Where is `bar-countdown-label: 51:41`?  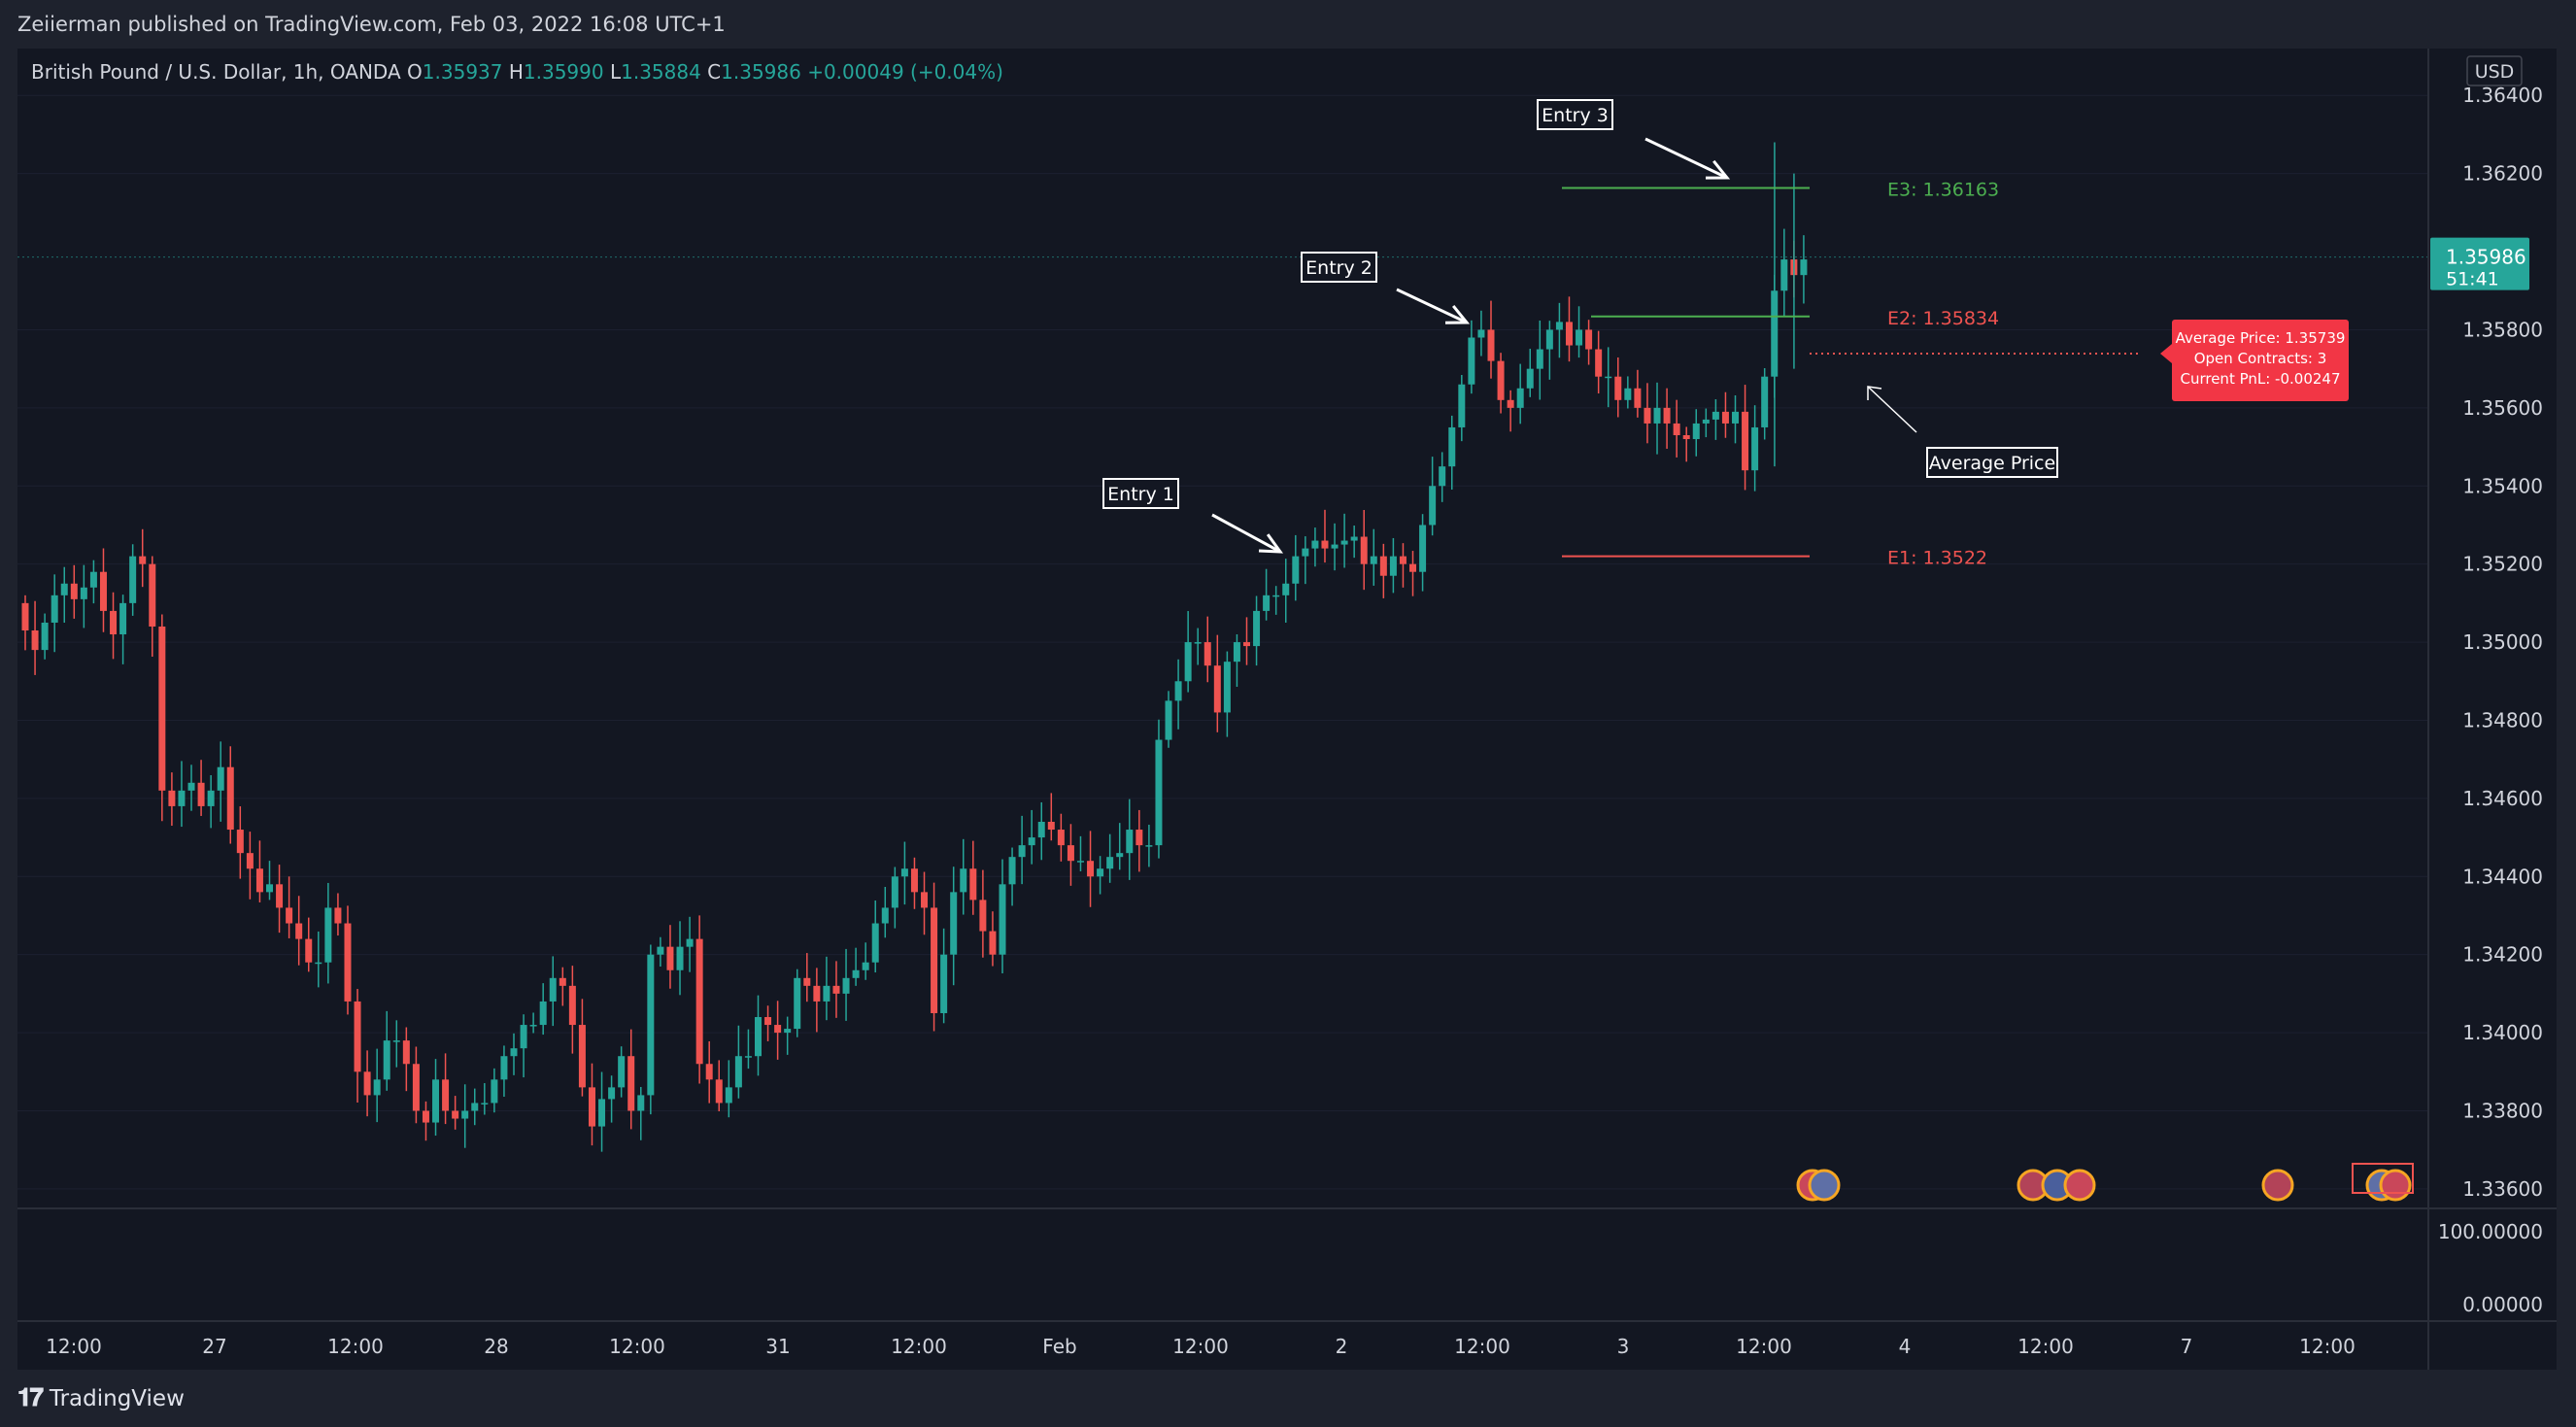 bar-countdown-label: 51:41 is located at coordinates (2472, 279).